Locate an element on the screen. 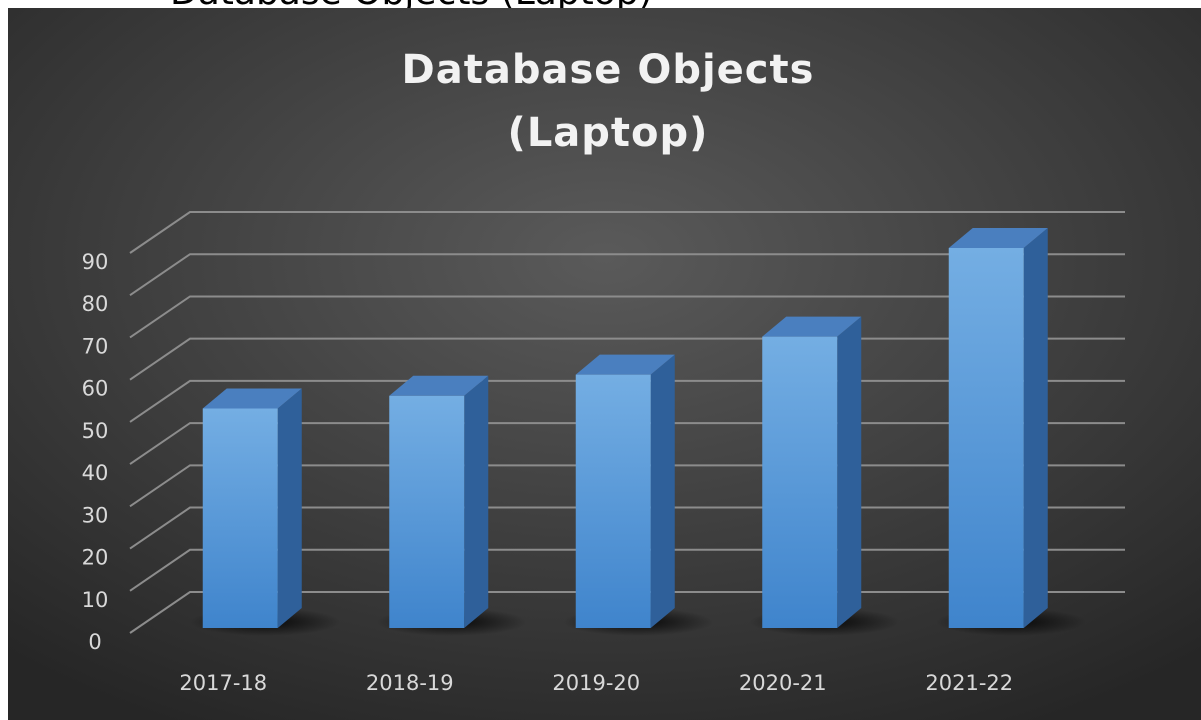 The height and width of the screenshot is (720, 1201). y-tick-label: 80 is located at coordinates (95, 304).